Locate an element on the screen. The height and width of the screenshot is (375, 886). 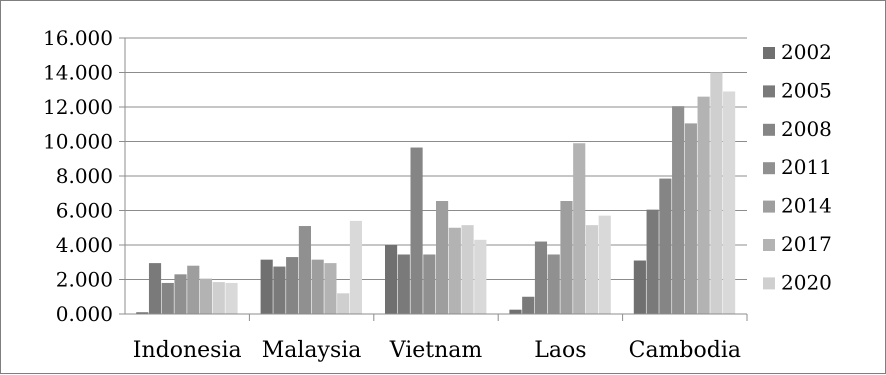
y-tick-label: 6.000 is located at coordinates (84, 211).